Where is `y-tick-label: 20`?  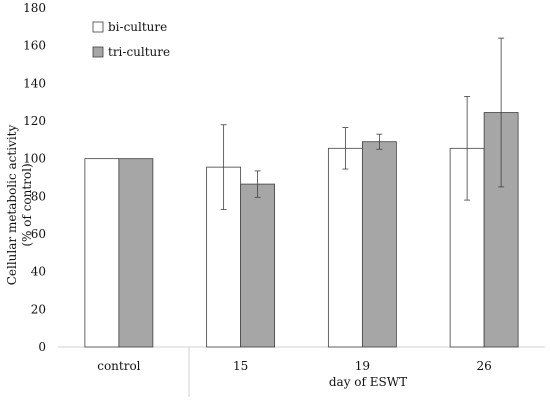 y-tick-label: 20 is located at coordinates (38, 309).